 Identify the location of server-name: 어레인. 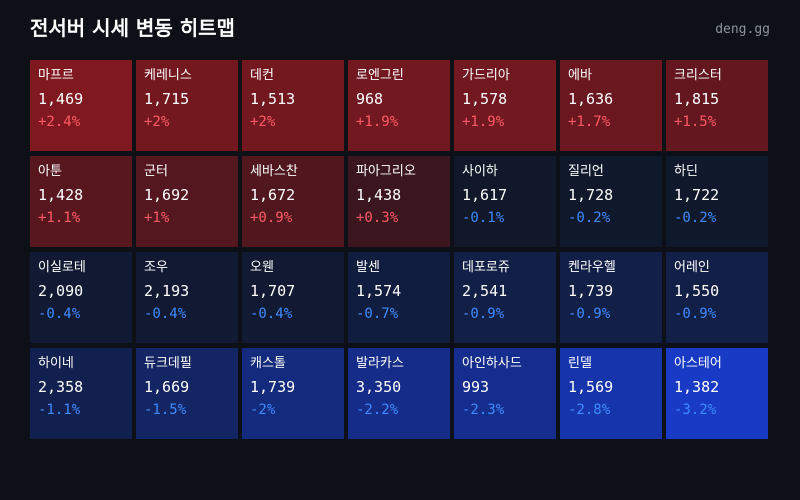
(692, 267).